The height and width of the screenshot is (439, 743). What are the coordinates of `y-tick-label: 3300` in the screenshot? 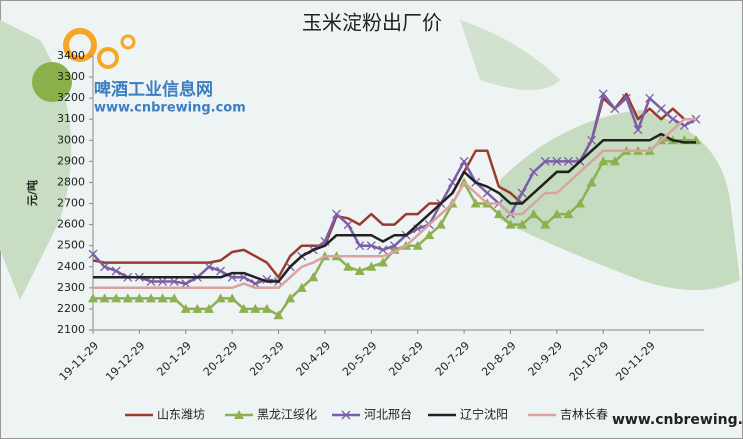 It's located at (71, 76).